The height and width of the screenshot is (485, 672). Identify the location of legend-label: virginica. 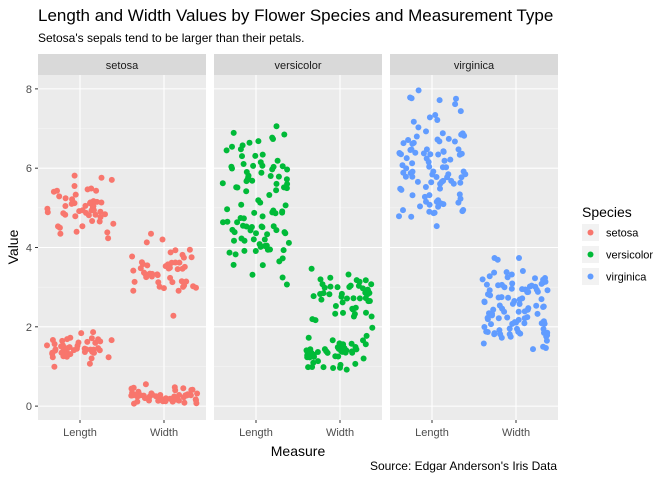
(626, 278).